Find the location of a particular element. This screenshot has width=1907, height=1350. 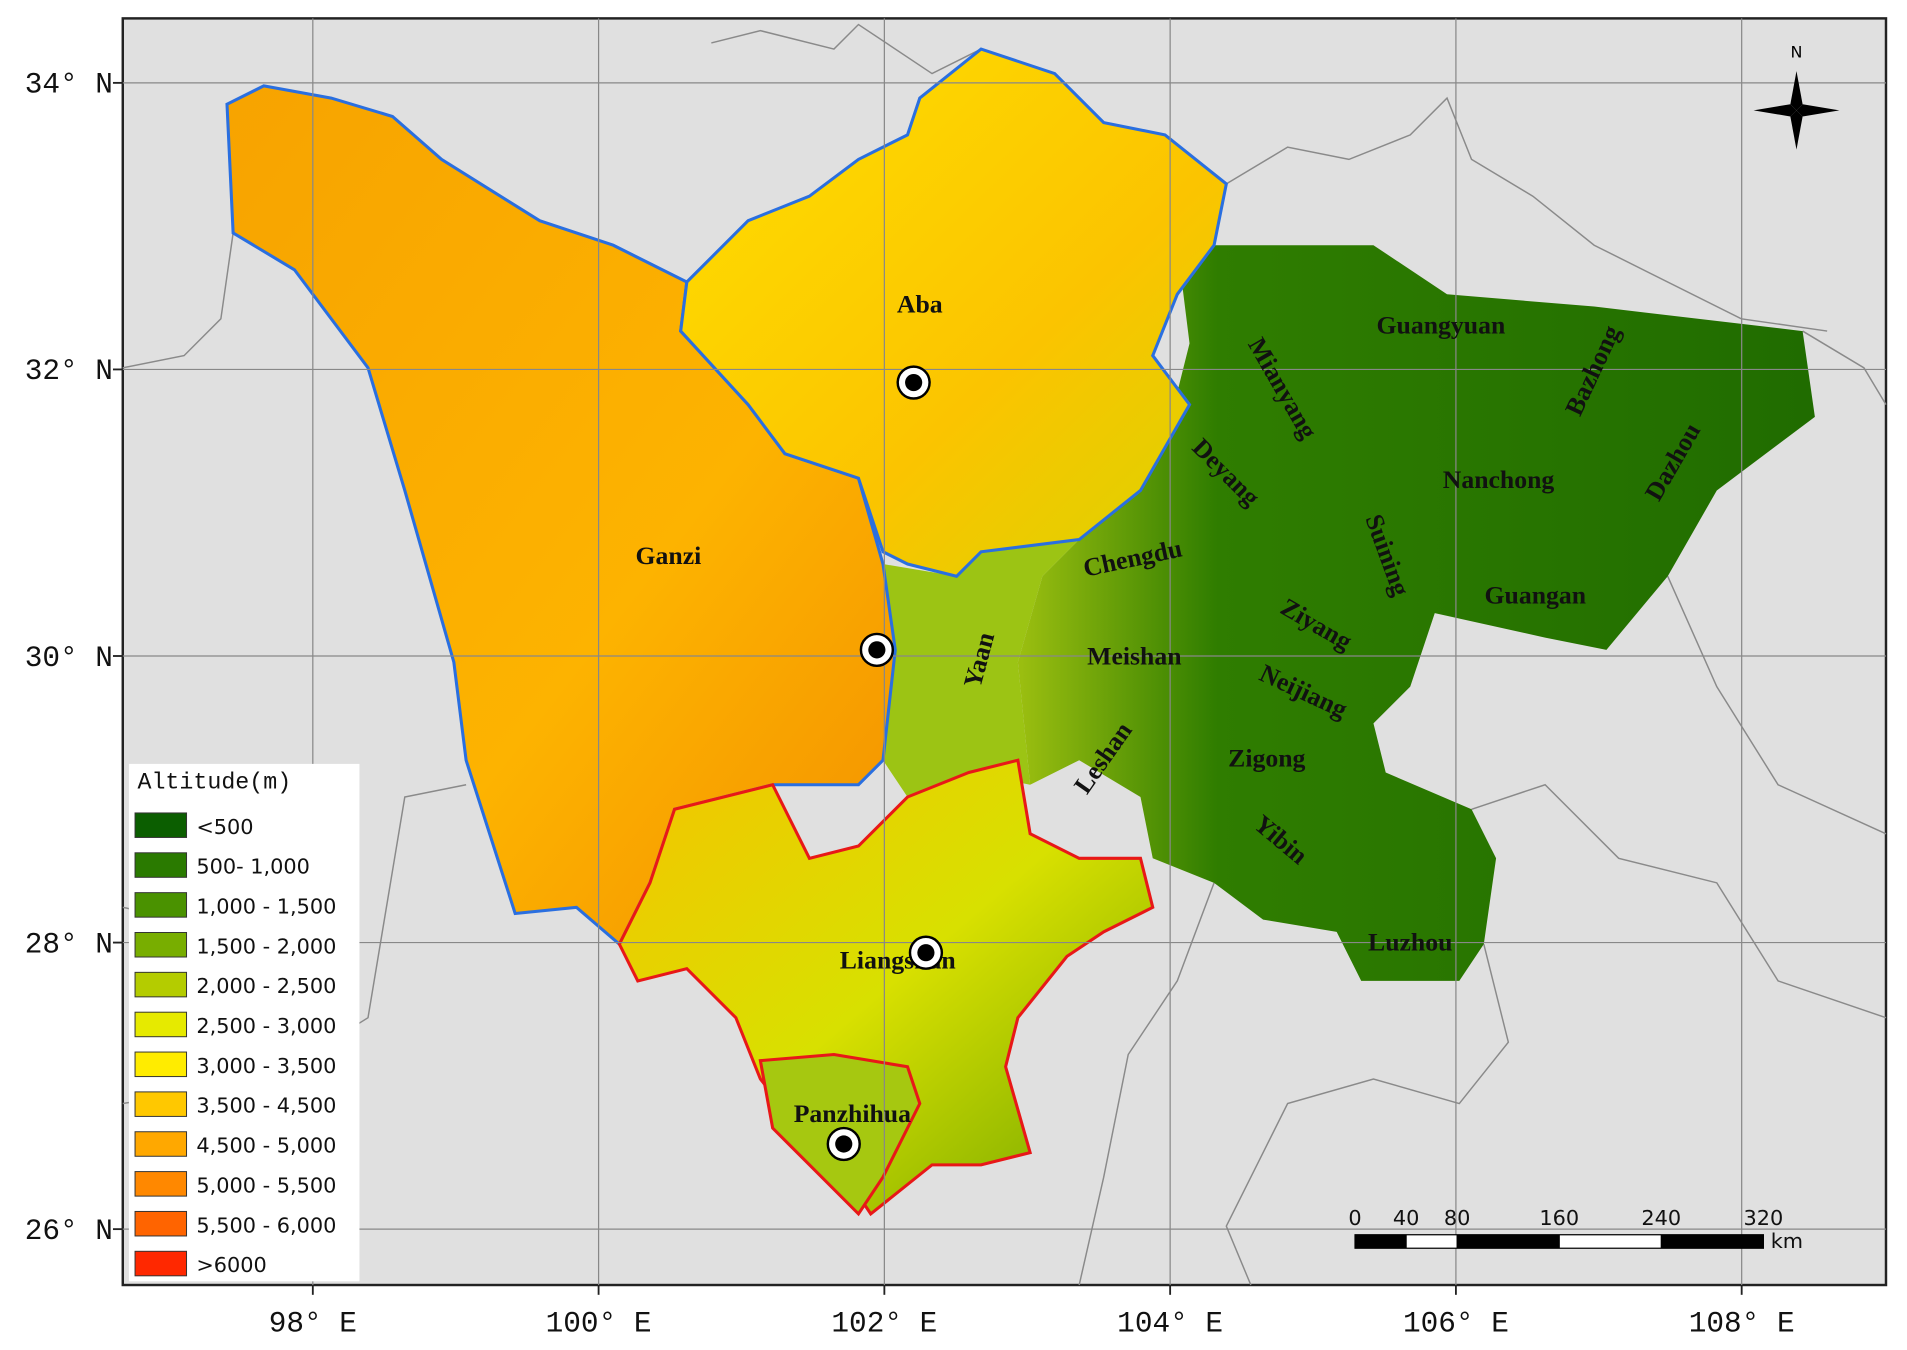

north-arrow: N is located at coordinates (1796, 96).